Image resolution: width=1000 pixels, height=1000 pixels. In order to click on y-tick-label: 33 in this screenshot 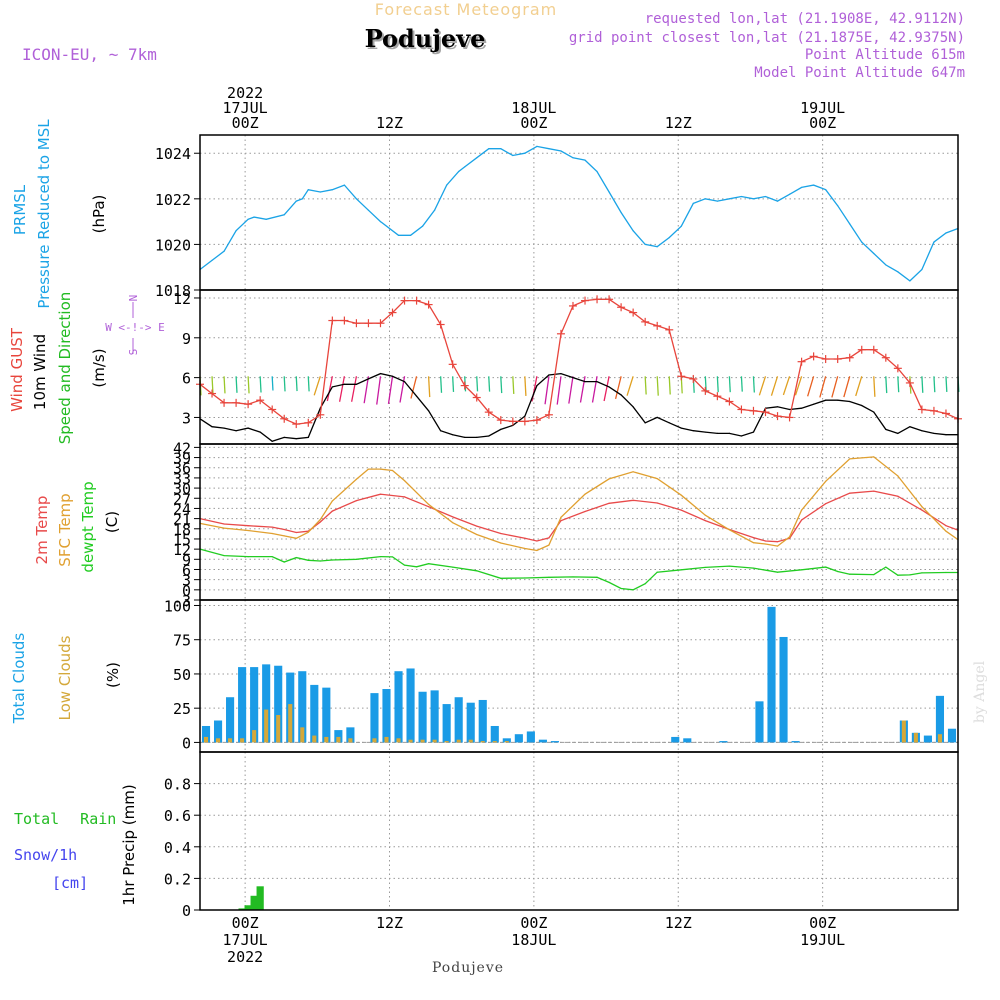, I will do `click(182, 479)`.